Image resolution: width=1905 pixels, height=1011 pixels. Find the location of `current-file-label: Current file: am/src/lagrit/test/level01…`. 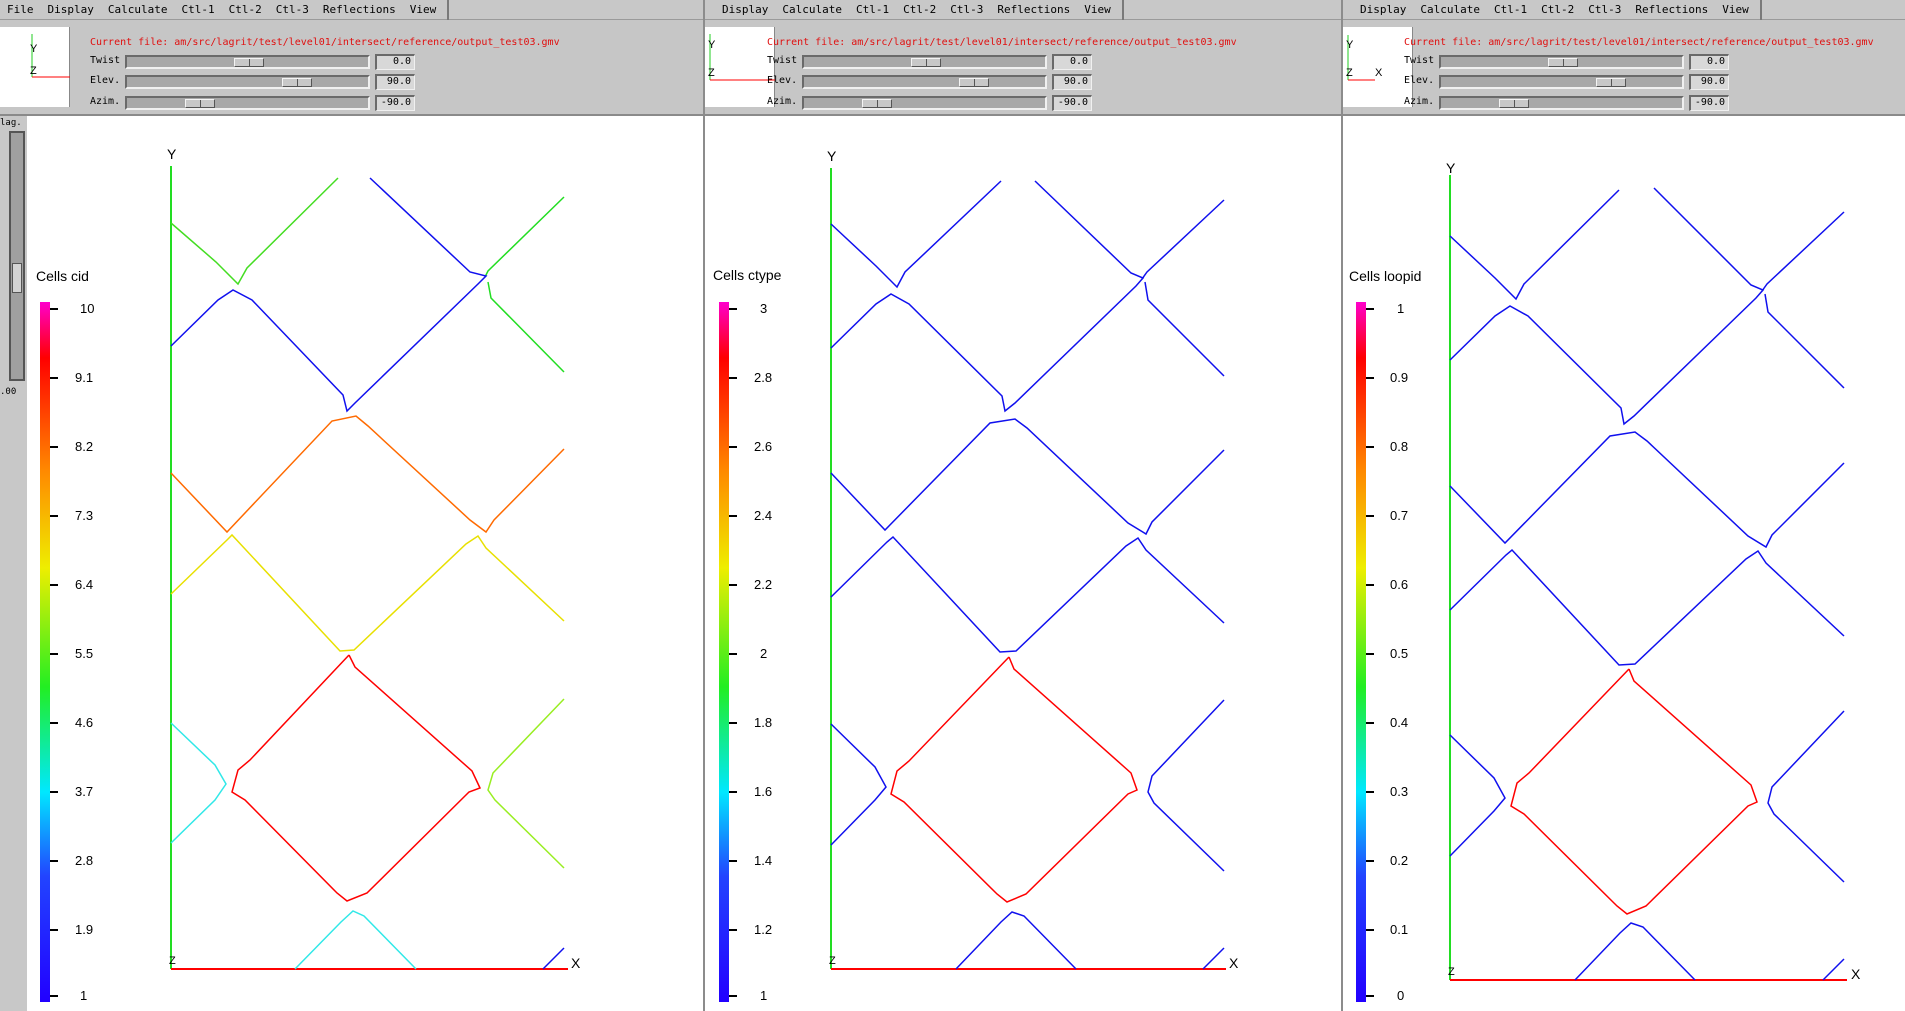

current-file-label: Current file: am/src/lagrit/test/level01… is located at coordinates (325, 42).